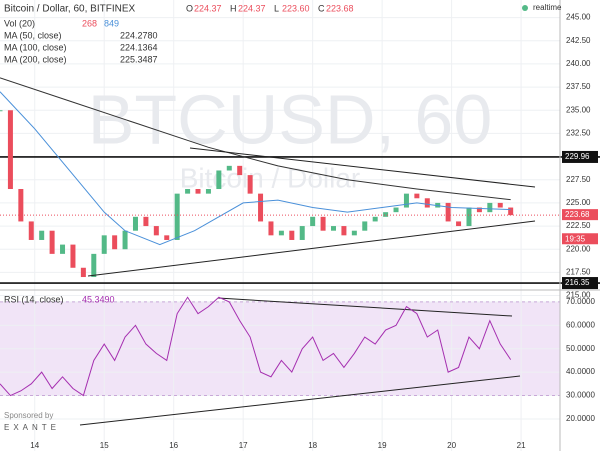 This screenshot has width=600, height=451. Describe the element at coordinates (321, 8) in the screenshot. I see `ohlc-text: C` at that location.